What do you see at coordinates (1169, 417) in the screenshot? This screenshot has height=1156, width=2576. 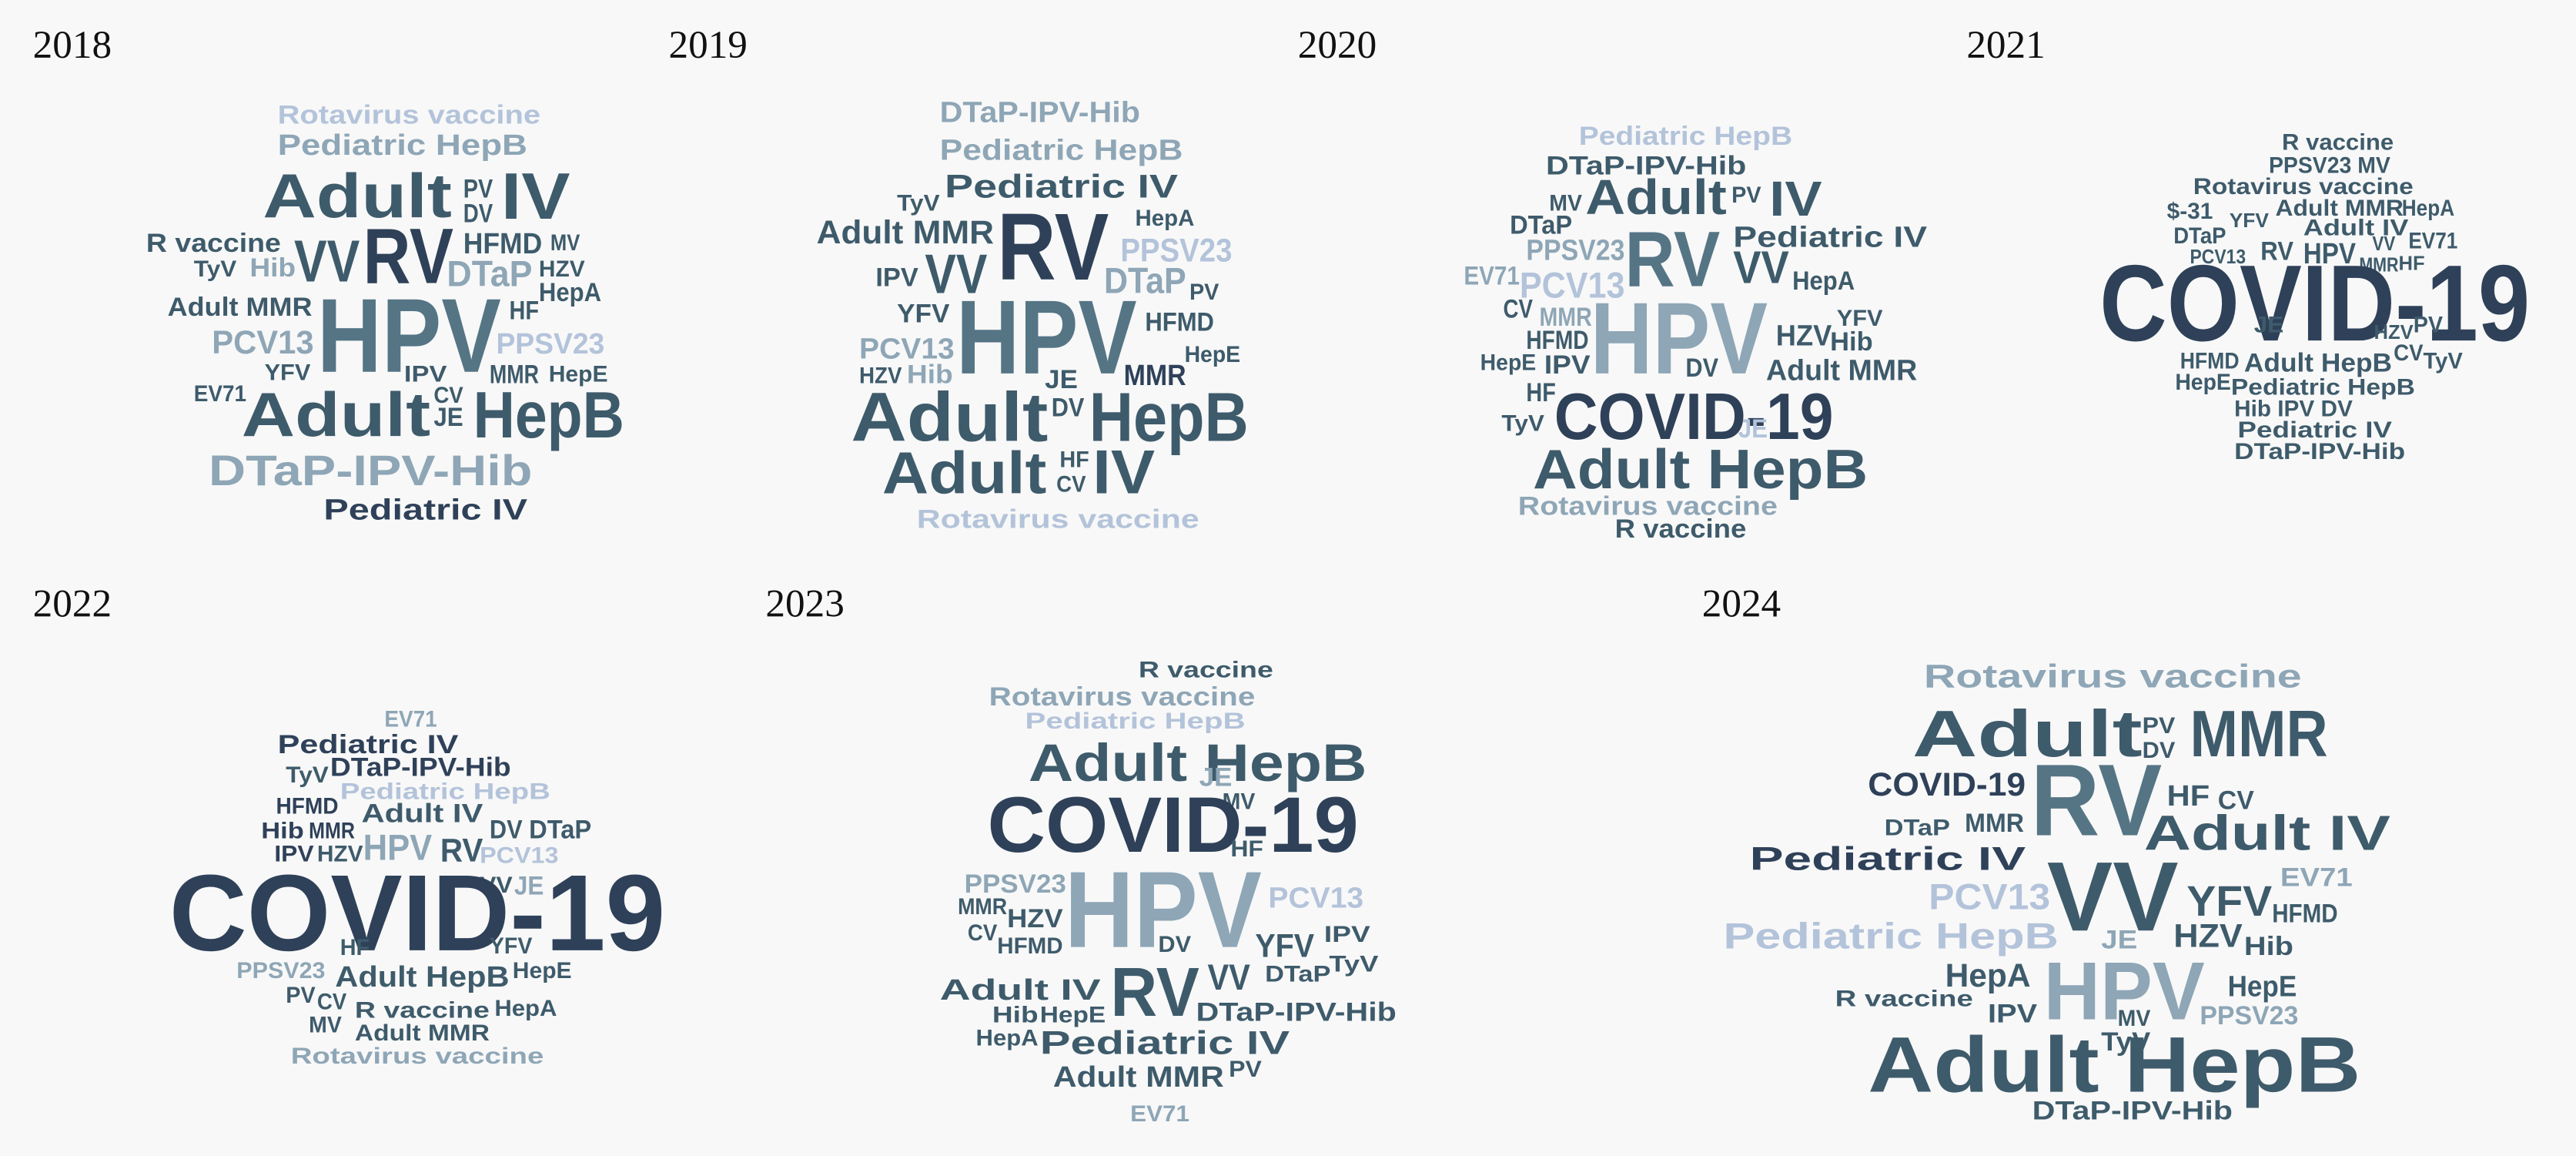 I see `word: HepB` at bounding box center [1169, 417].